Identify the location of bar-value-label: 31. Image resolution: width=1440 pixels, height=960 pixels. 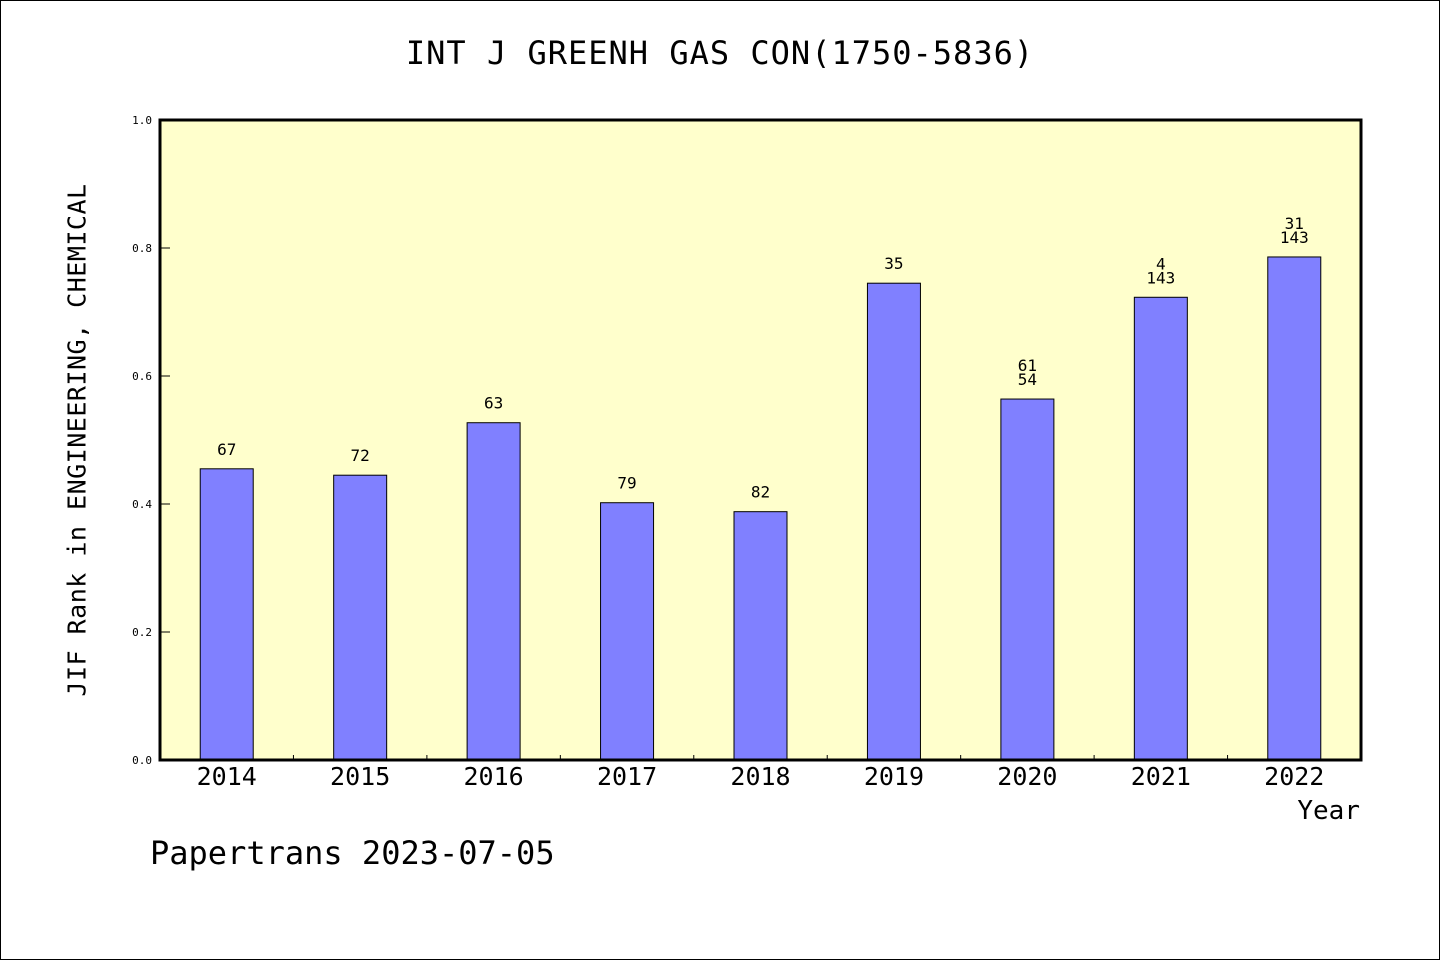
(1294, 223).